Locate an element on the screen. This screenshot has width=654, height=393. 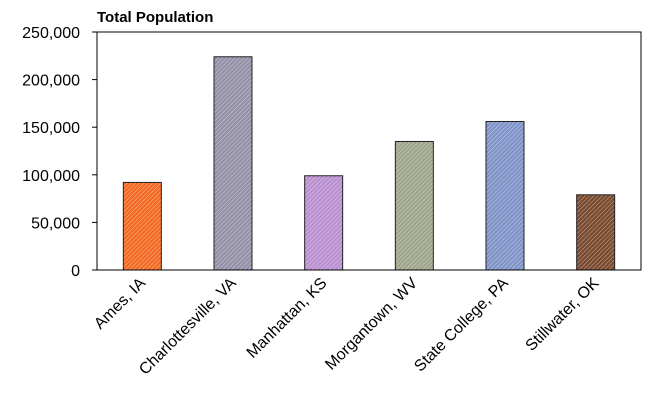
y-tick-label: 100,000 is located at coordinates (51, 176).